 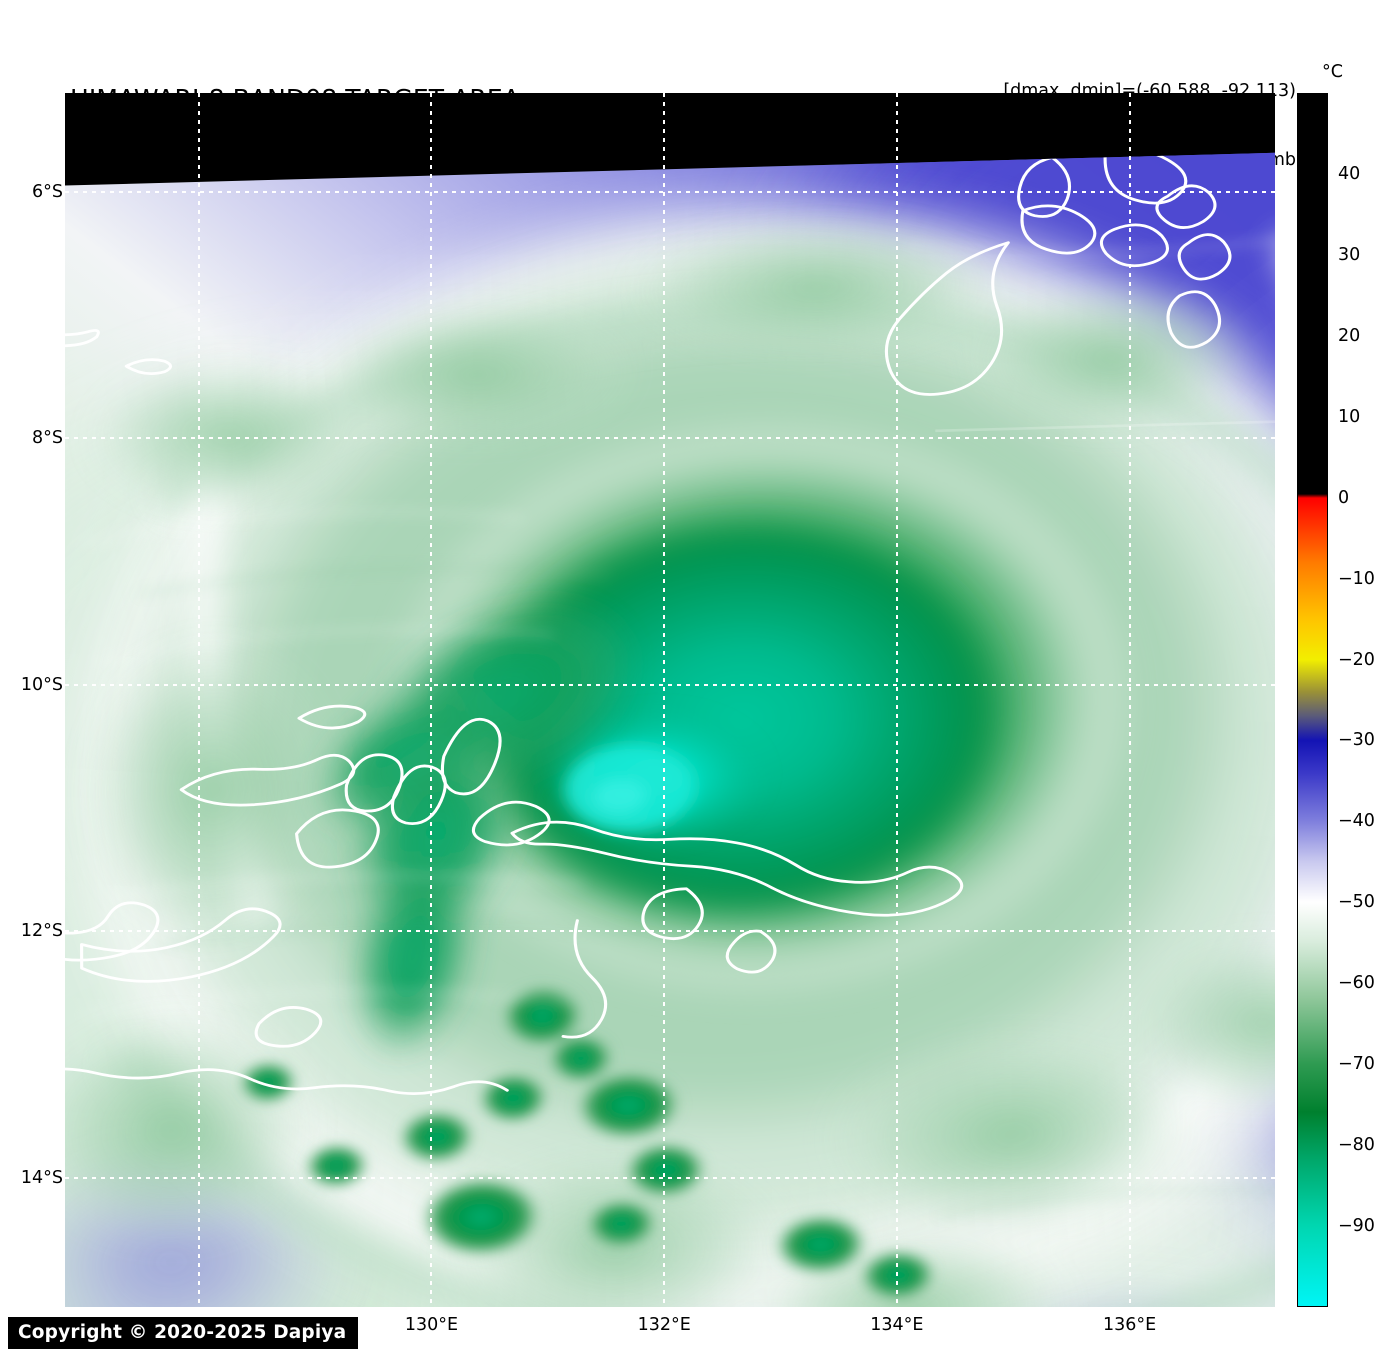 What do you see at coordinates (1356, 902) in the screenshot?
I see `colorbar-tick-label: −50` at bounding box center [1356, 902].